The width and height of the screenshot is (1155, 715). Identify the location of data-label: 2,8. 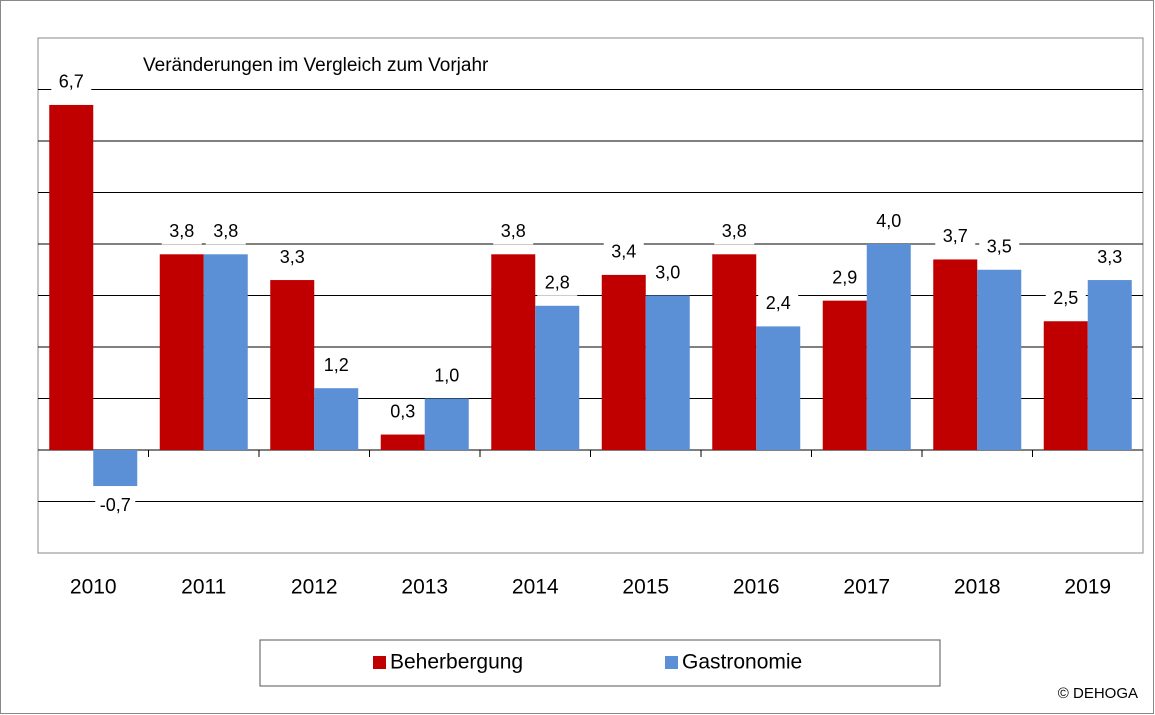
(557, 283).